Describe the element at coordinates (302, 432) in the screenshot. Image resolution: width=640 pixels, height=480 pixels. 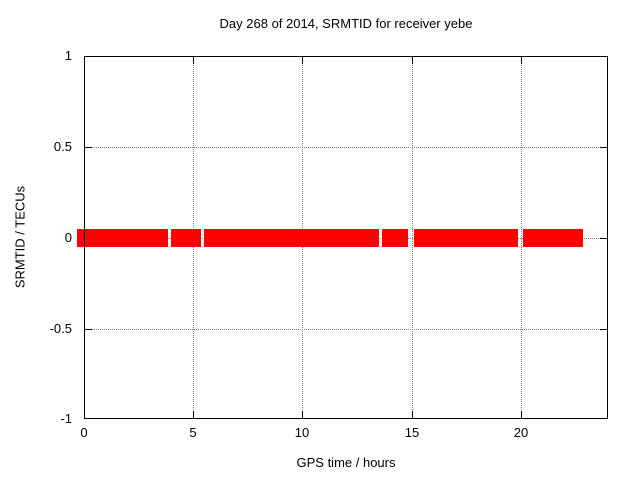
I see `x-tick-label: 10` at that location.